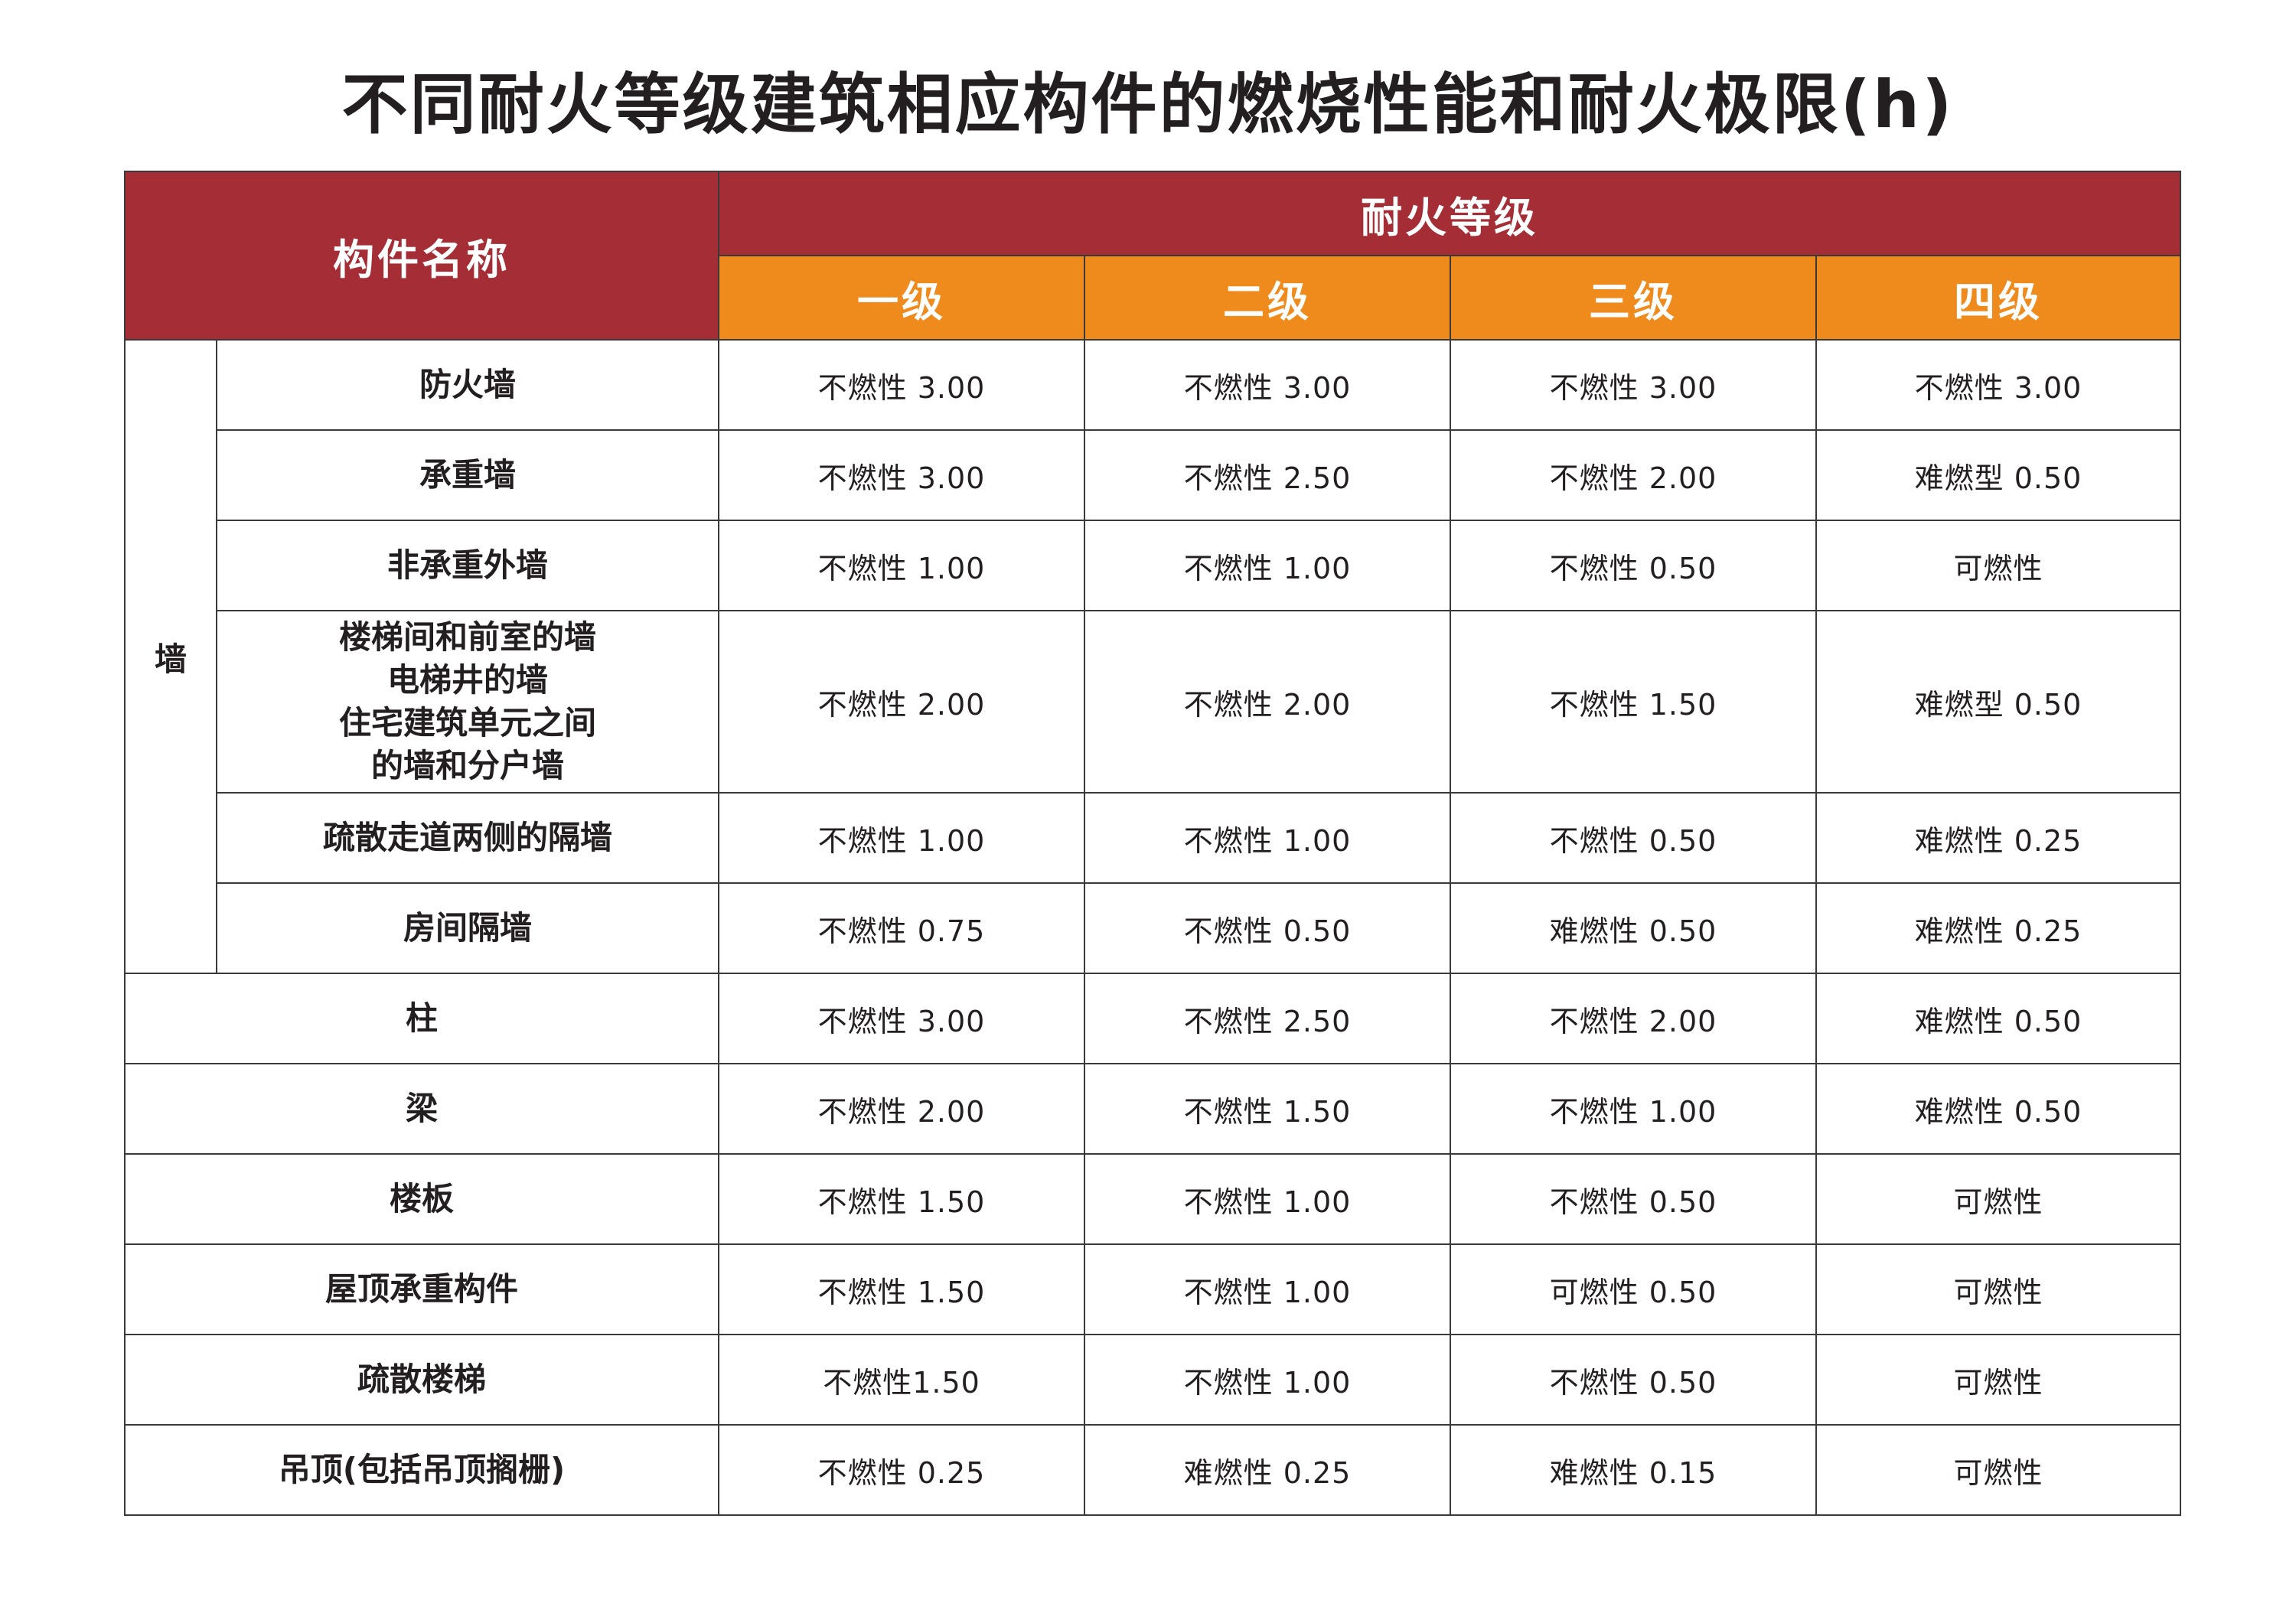 The height and width of the screenshot is (1623, 2296). Describe the element at coordinates (421, 1380) in the screenshot. I see `row-name: 疏散楼梯` at that location.